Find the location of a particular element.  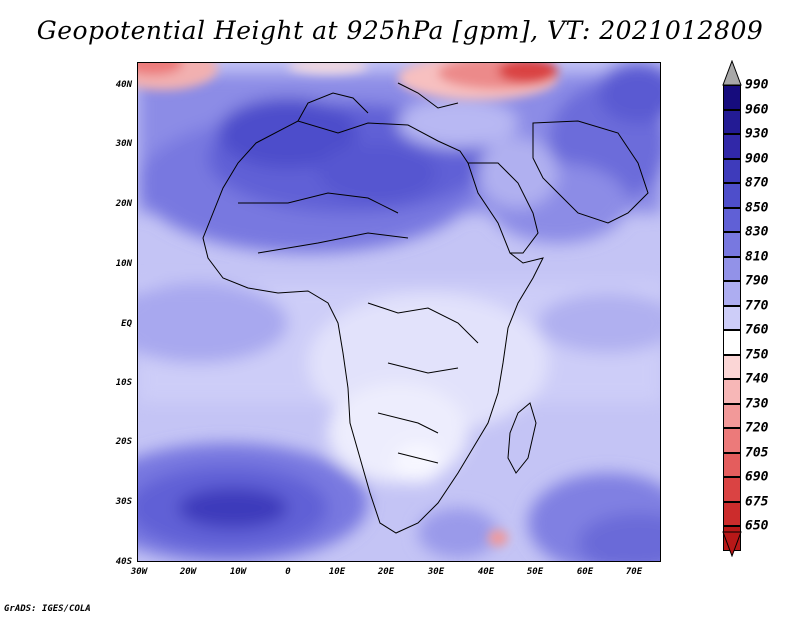

lon-label-40e: 40E is located at coordinates (486, 572).